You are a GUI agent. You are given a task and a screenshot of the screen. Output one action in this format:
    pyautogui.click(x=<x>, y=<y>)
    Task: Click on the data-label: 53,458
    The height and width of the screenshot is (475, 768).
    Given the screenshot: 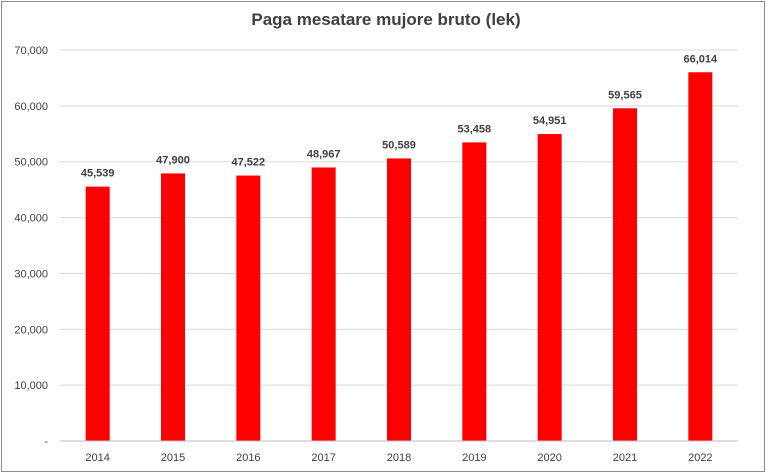 What is the action you would take?
    pyautogui.click(x=475, y=129)
    